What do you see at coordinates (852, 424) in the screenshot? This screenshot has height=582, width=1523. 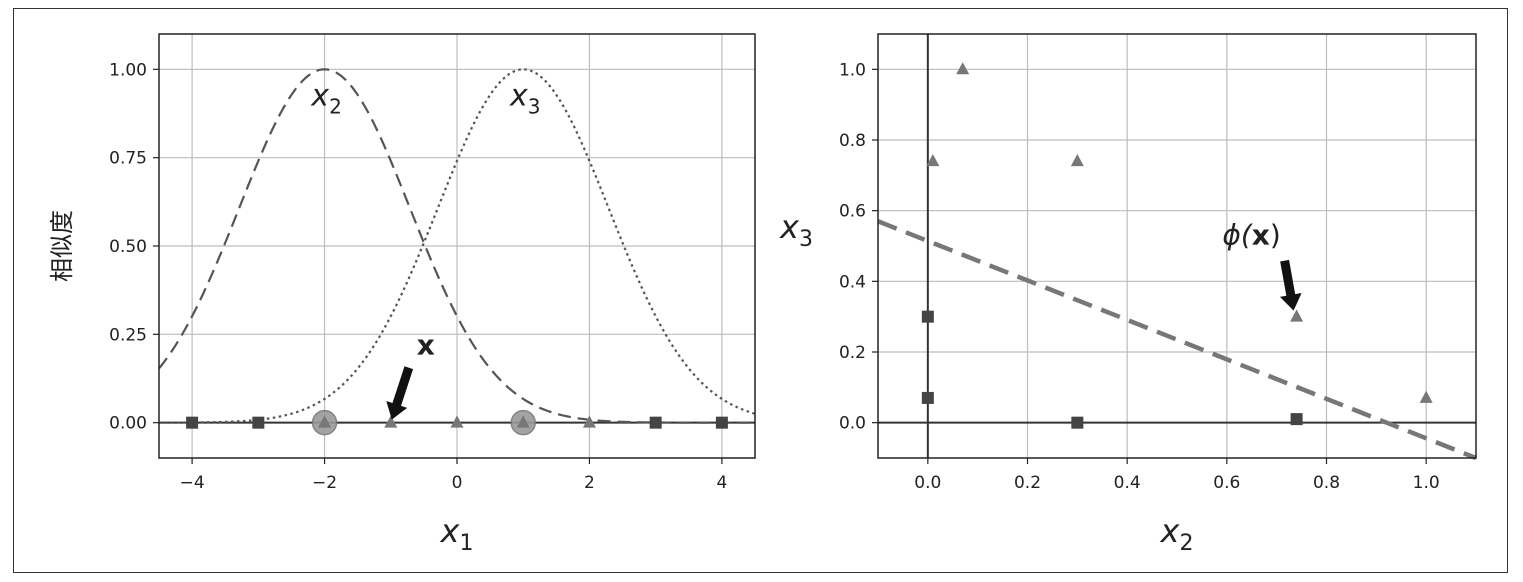 I see `y-tick-label: 0.0` at bounding box center [852, 424].